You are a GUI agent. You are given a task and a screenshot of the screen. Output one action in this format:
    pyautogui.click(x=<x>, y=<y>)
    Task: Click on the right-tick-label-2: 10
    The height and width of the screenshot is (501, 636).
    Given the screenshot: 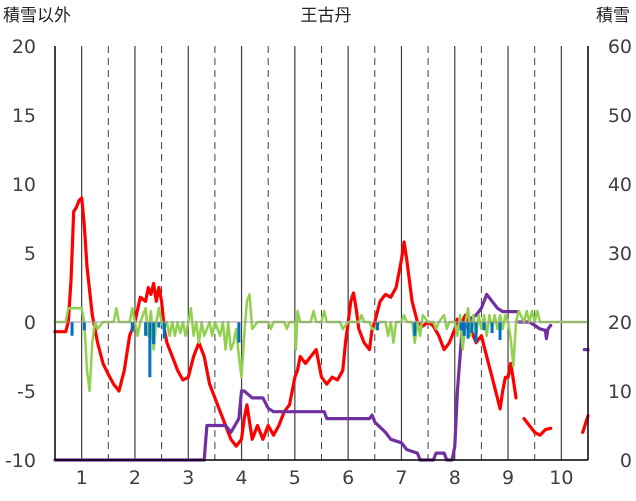 What is the action you would take?
    pyautogui.click(x=620, y=392)
    